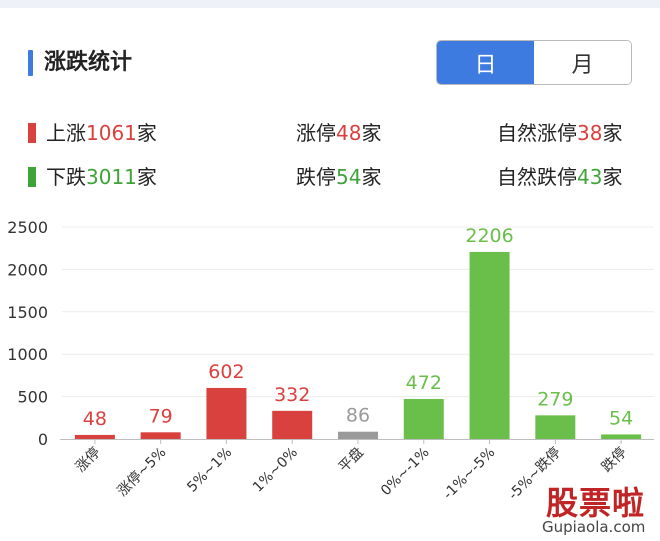 The image size is (660, 541). What do you see at coordinates (146, 133) in the screenshot?
I see `stat-up-unit: 家` at bounding box center [146, 133].